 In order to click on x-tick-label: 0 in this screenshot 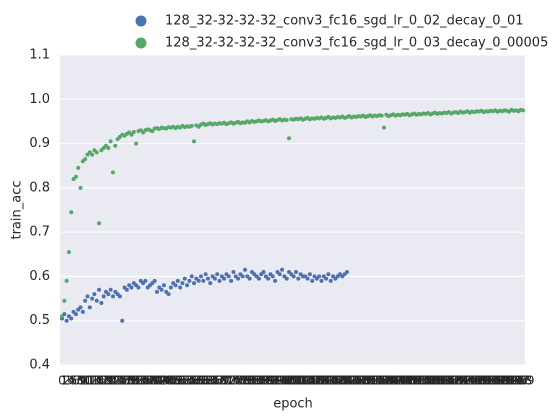, I will do `click(62, 381)`.